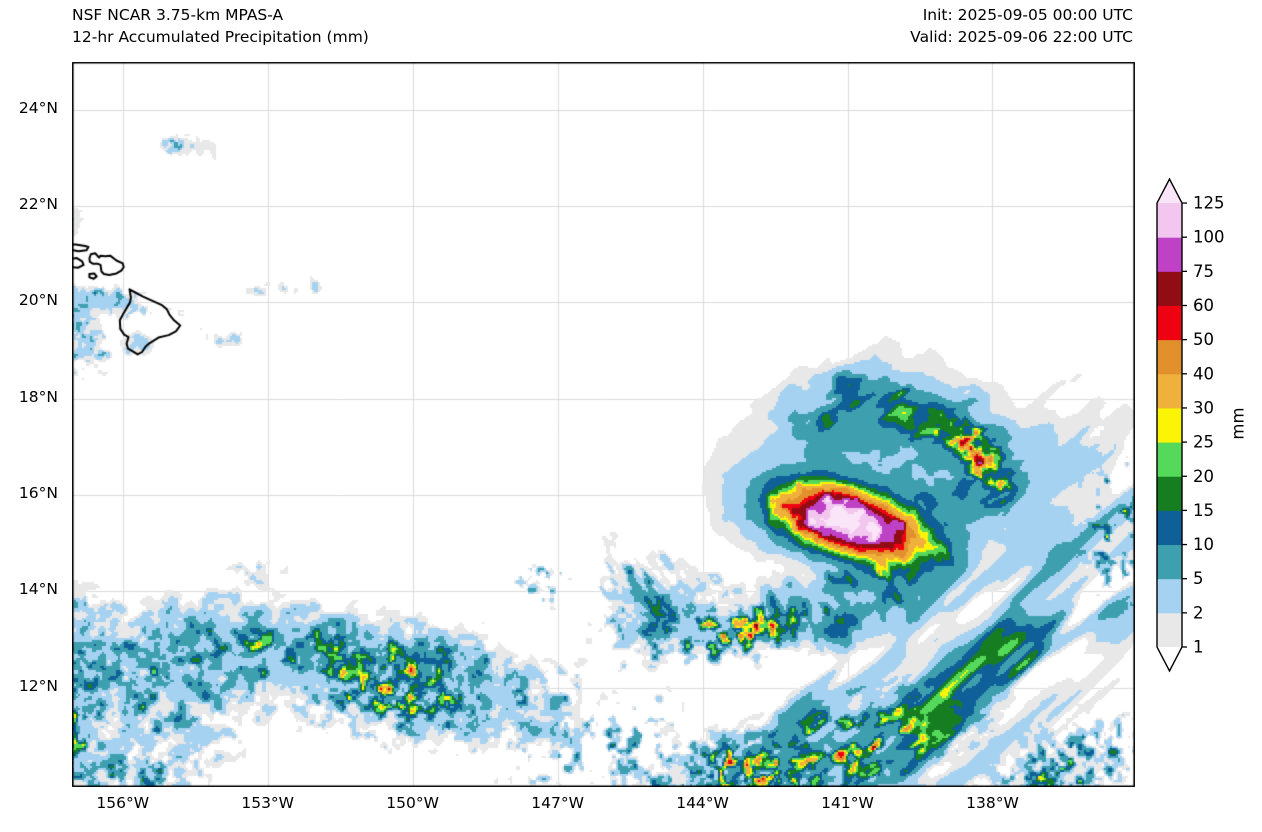 The image size is (1262, 832). What do you see at coordinates (123, 803) in the screenshot?
I see `x-axis-tick-label: 156°W` at bounding box center [123, 803].